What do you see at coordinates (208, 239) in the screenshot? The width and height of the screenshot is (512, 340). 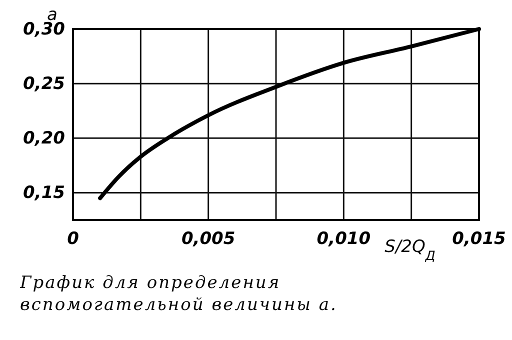 I see `x-tick-label: 0,005` at bounding box center [208, 239].